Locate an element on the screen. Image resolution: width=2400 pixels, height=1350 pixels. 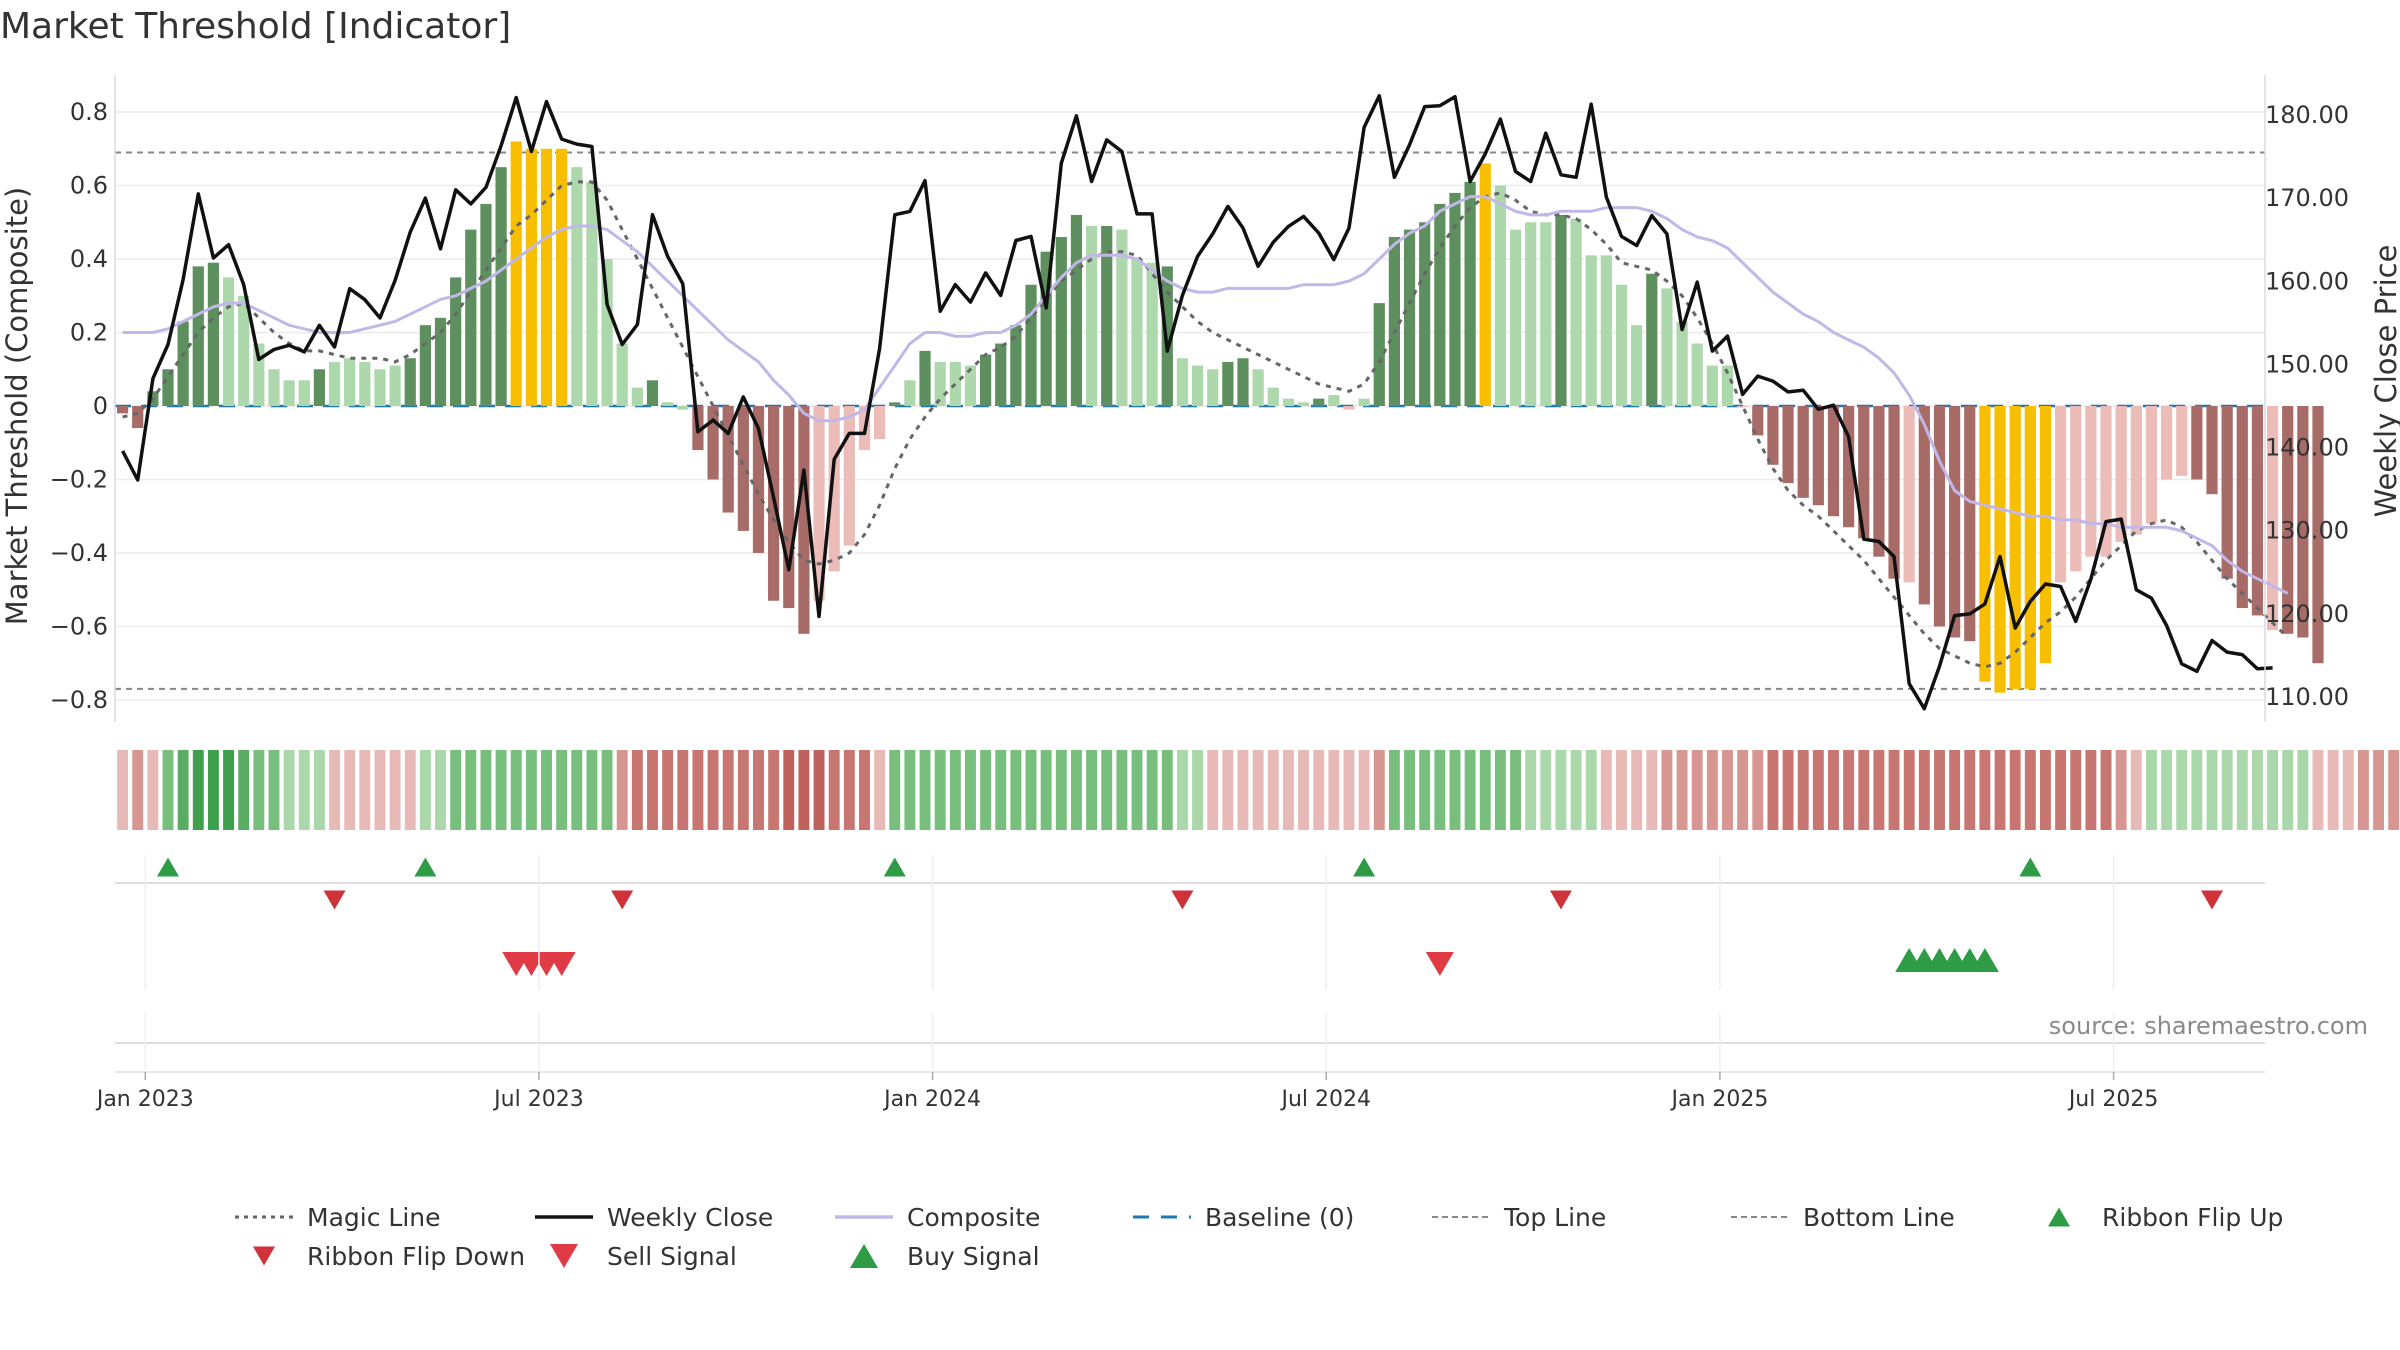
y2-axis-title: Weekly Close Price is located at coordinates (2384, 381).